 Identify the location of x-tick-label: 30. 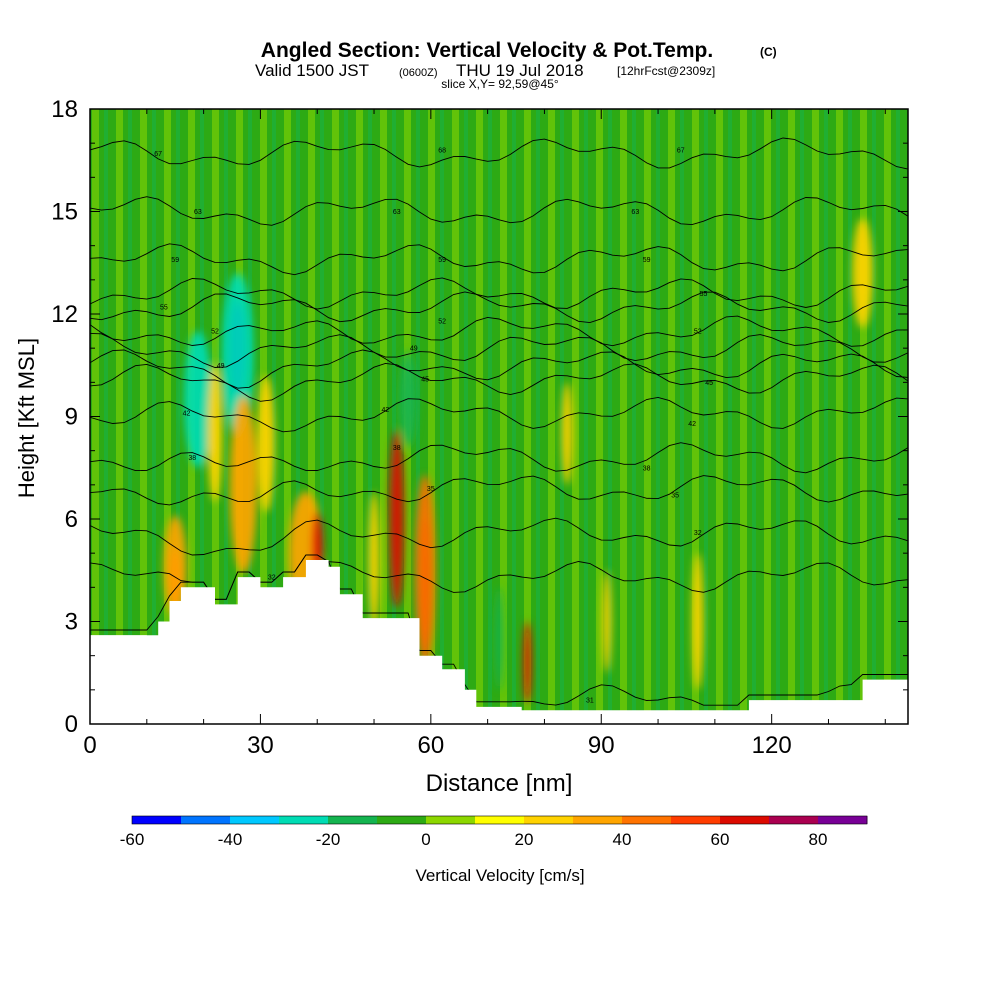
(260, 745).